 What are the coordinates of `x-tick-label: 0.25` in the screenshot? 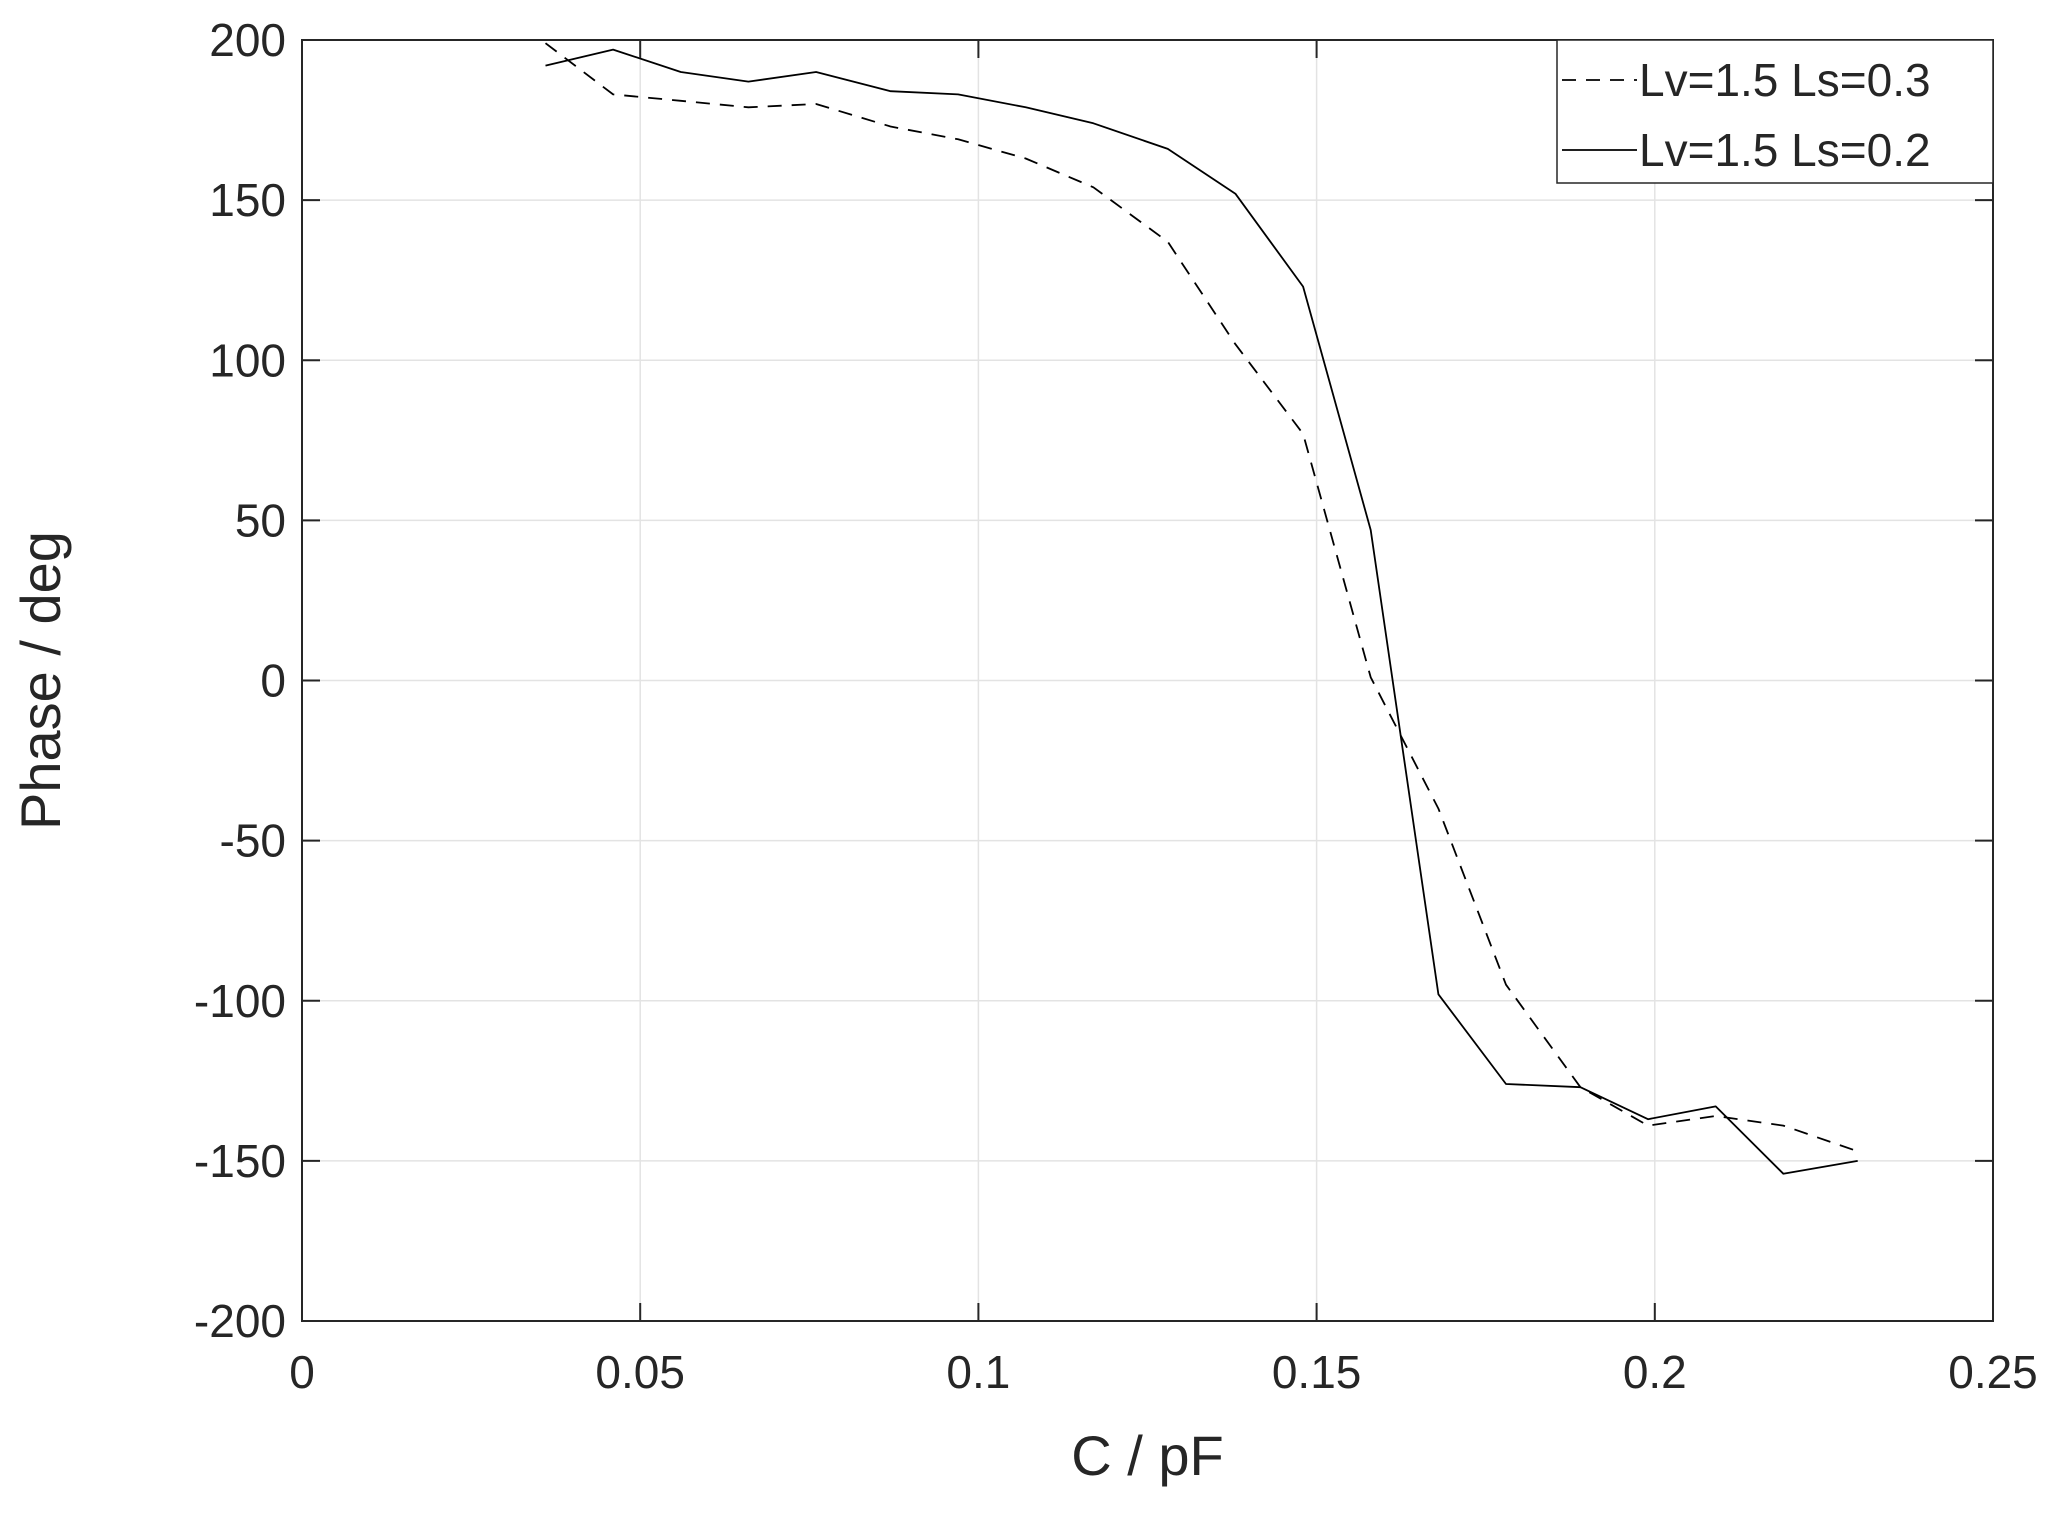 It's located at (1993, 1372).